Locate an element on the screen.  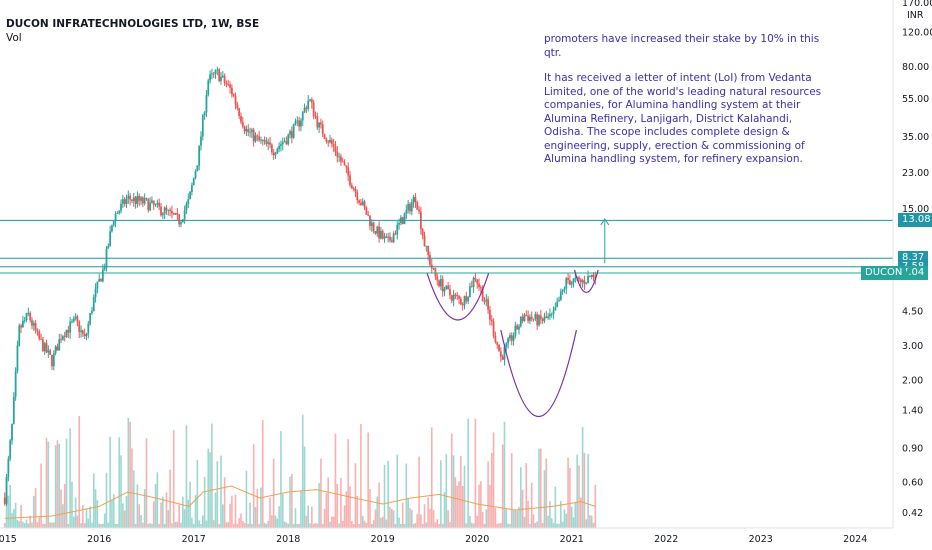
price-tick-label: 23.00 is located at coordinates (915, 173).